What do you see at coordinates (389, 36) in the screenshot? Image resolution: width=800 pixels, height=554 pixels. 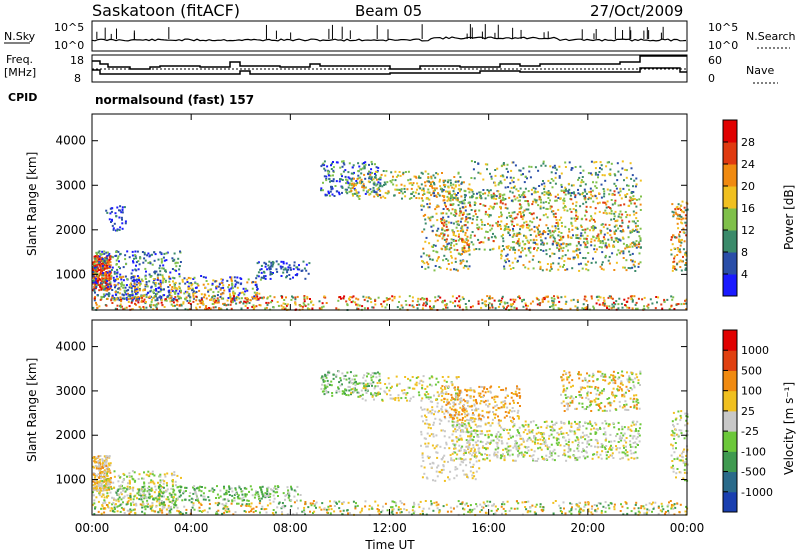 I see `noise-panel` at bounding box center [389, 36].